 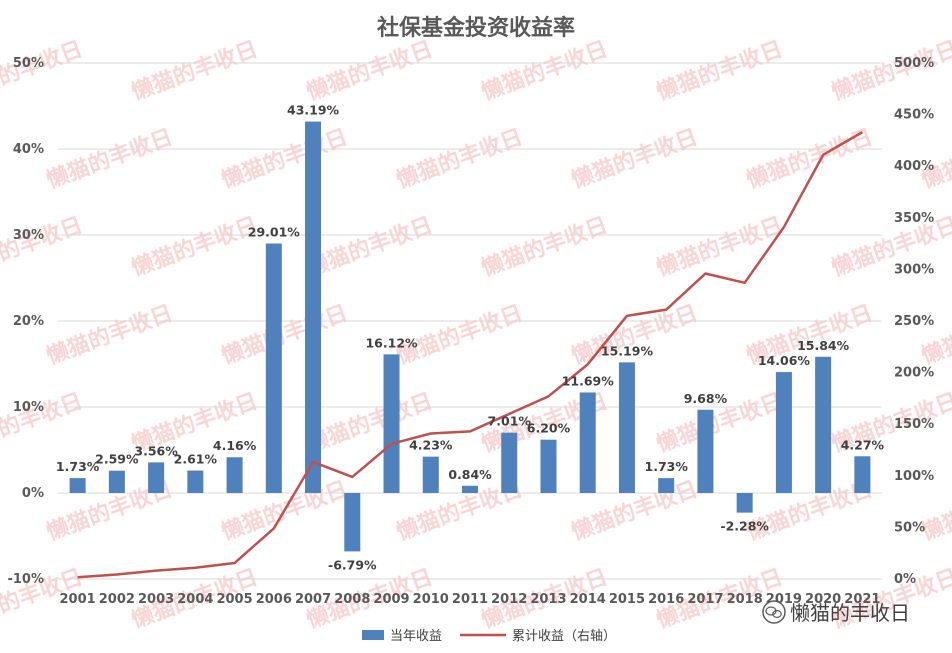 What do you see at coordinates (489, 636) in the screenshot?
I see `legend: 当年收益 累计收益（右轴）` at bounding box center [489, 636].